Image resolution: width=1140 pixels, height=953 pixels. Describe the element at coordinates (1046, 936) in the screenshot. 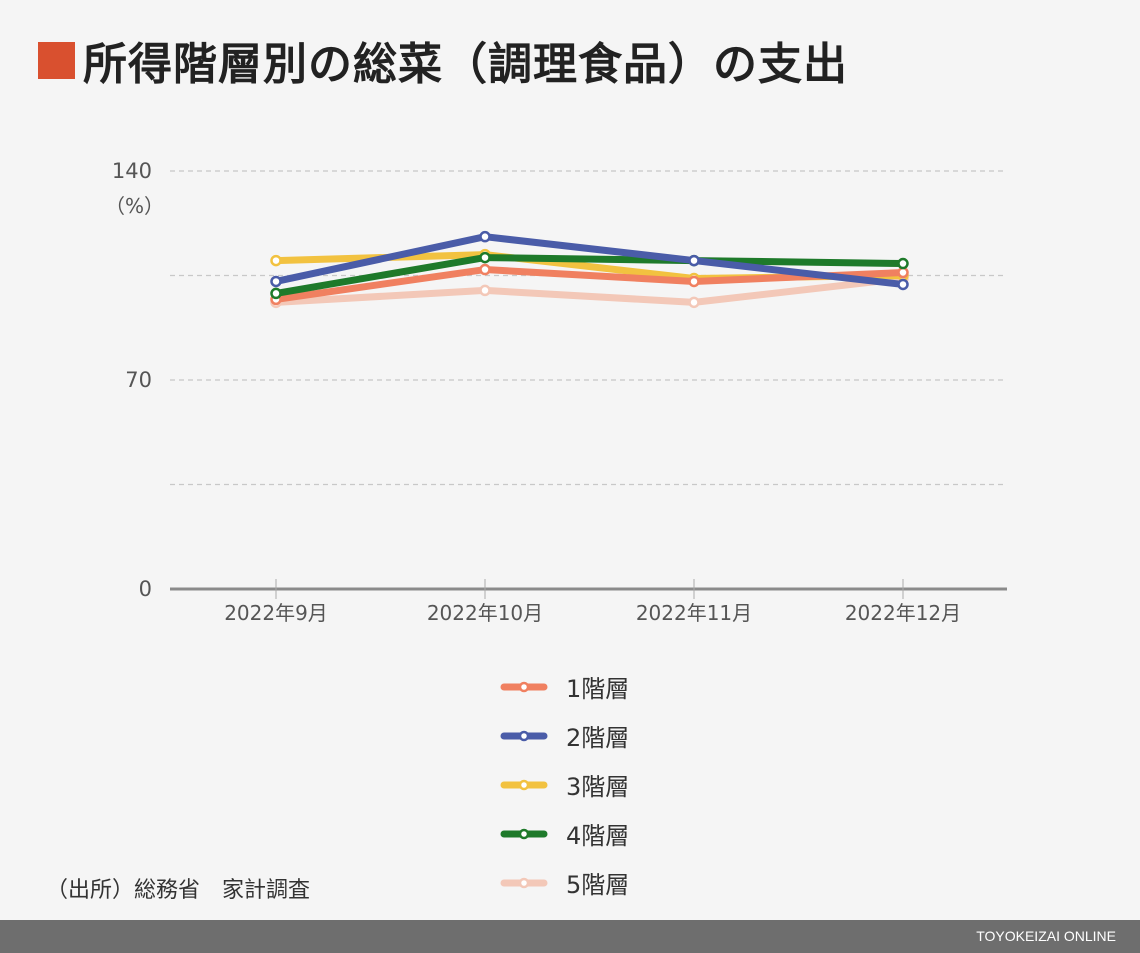

I see `footer-brand: TOYOKEIZAI ONLINE` at that location.